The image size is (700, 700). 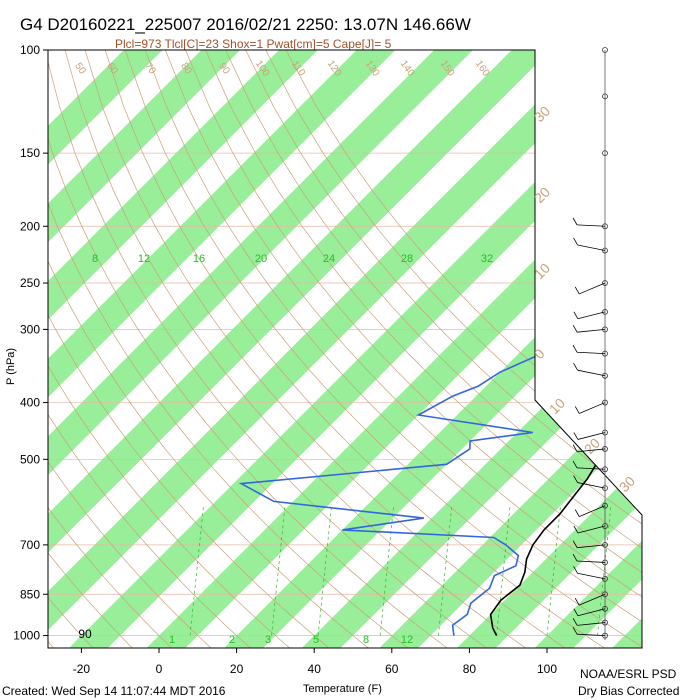 What do you see at coordinates (30, 283) in the screenshot?
I see `y-tick-label: 250` at bounding box center [30, 283].